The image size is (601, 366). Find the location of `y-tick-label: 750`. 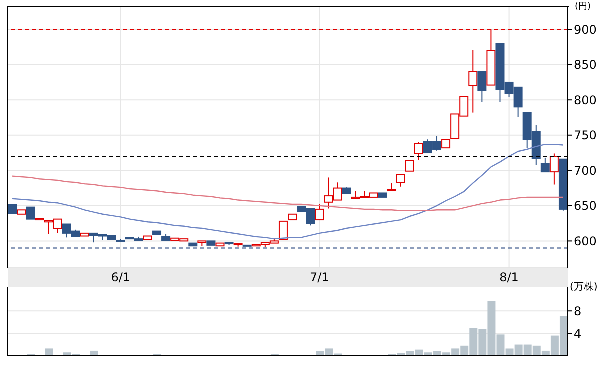

y-tick-label: 750 is located at coordinates (585, 135).